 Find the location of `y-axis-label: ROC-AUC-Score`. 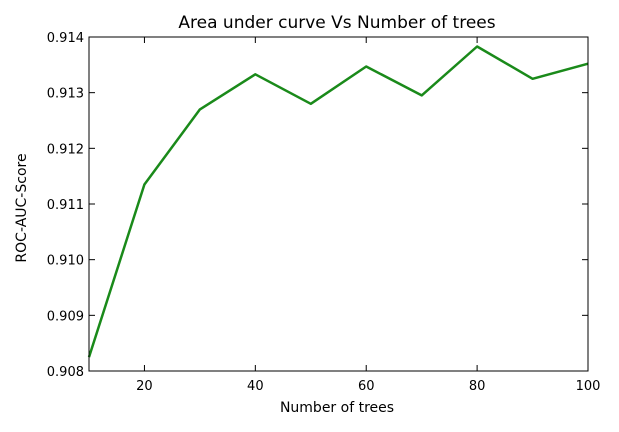

y-axis-label: ROC-AUC-Score is located at coordinates (22, 207).